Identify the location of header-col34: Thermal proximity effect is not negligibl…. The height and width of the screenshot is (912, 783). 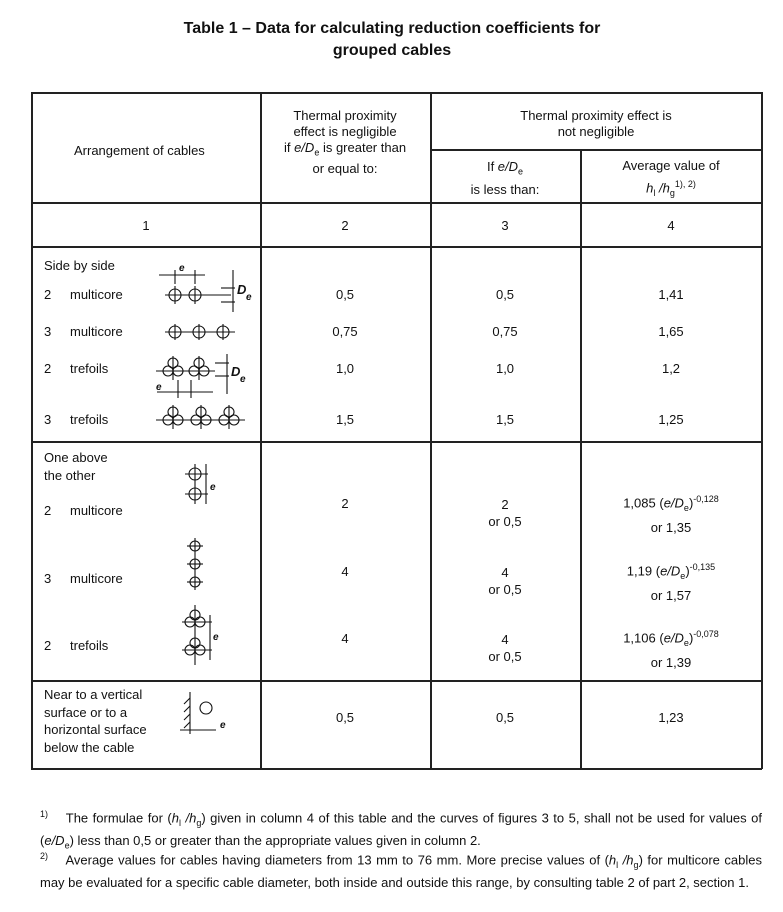
(595, 124).